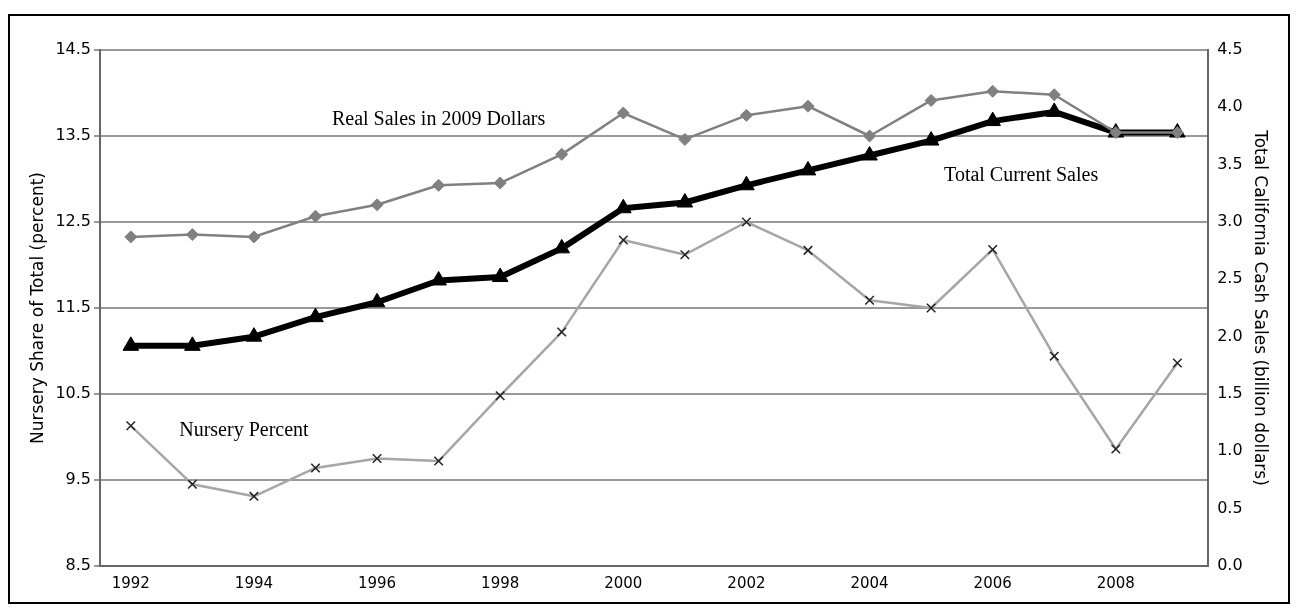 The width and height of the screenshot is (1304, 613). I want to click on y-tick-label: 14.5, so click(73, 49).